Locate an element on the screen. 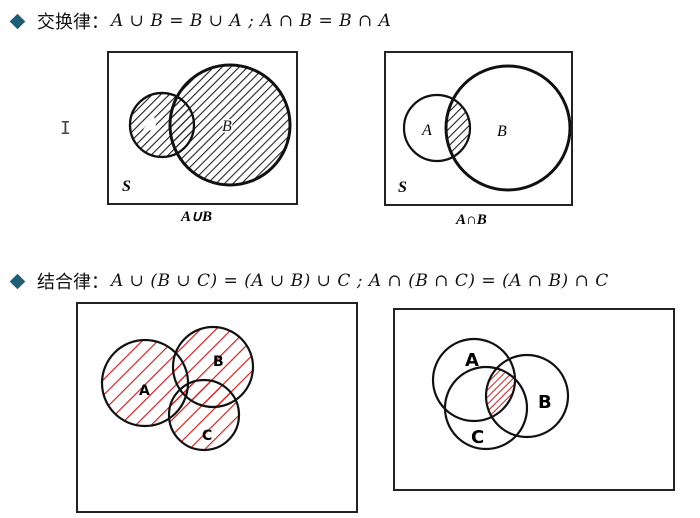  universe-box is located at coordinates (534, 399).